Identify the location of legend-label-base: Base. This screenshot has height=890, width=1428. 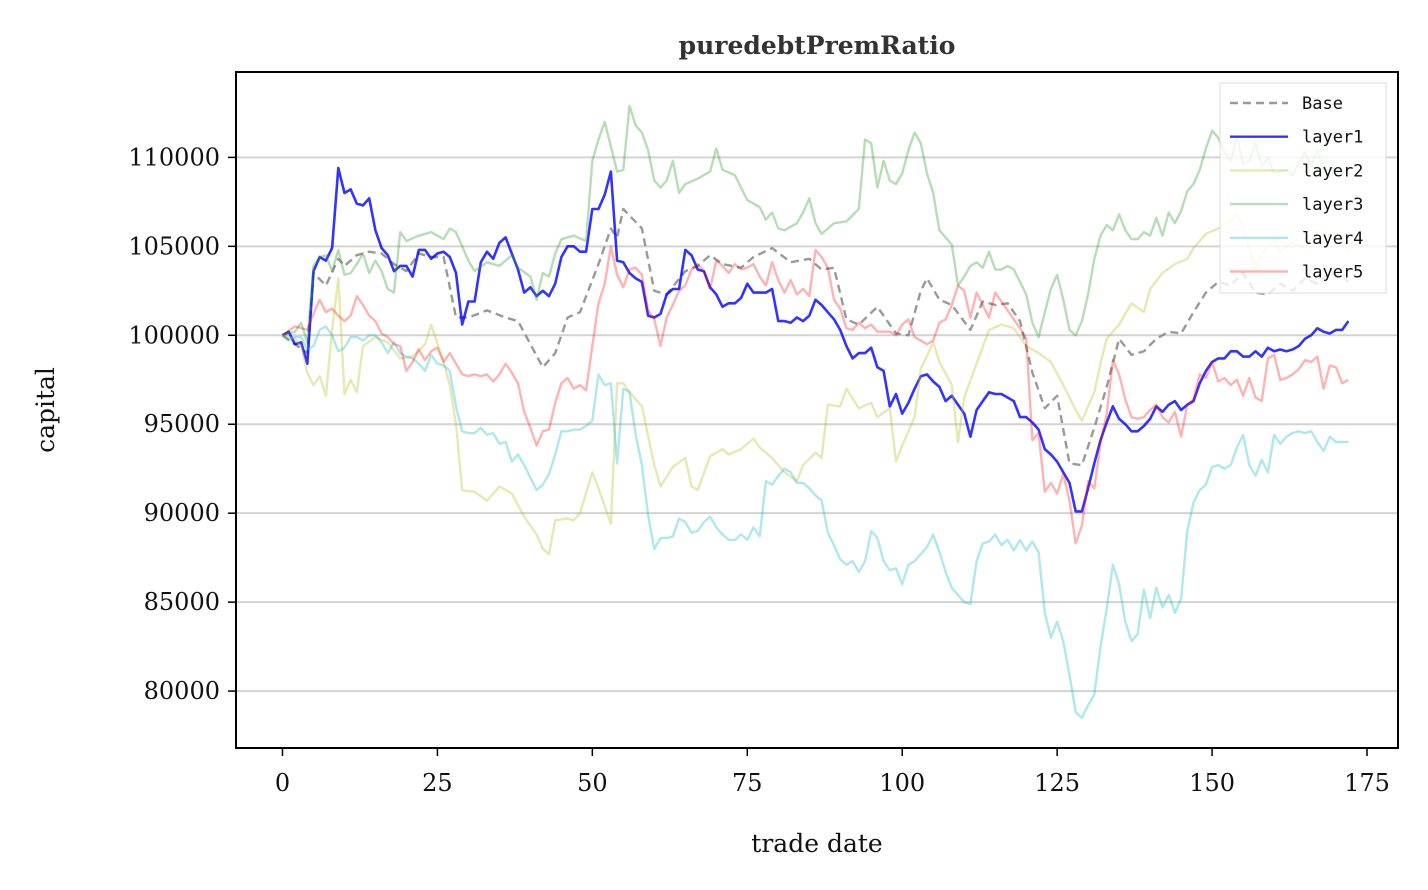
(1322, 104).